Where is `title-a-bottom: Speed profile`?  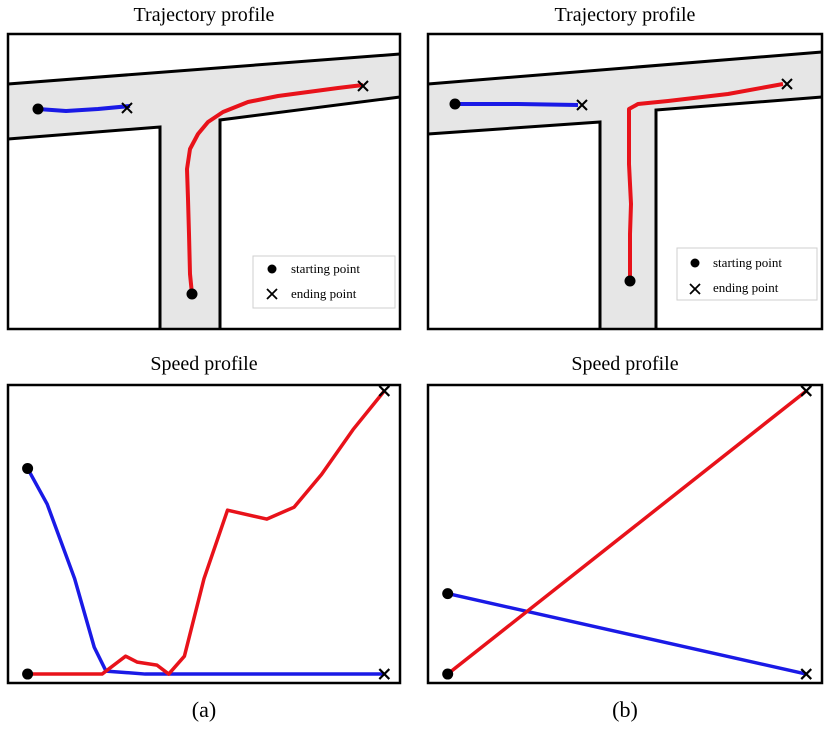
title-a-bottom: Speed profile is located at coordinates (204, 364).